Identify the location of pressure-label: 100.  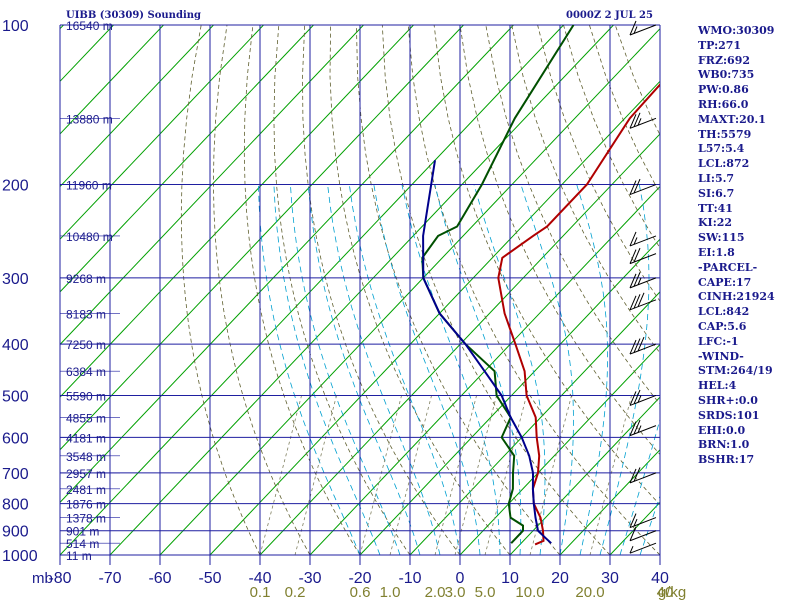
(15, 26).